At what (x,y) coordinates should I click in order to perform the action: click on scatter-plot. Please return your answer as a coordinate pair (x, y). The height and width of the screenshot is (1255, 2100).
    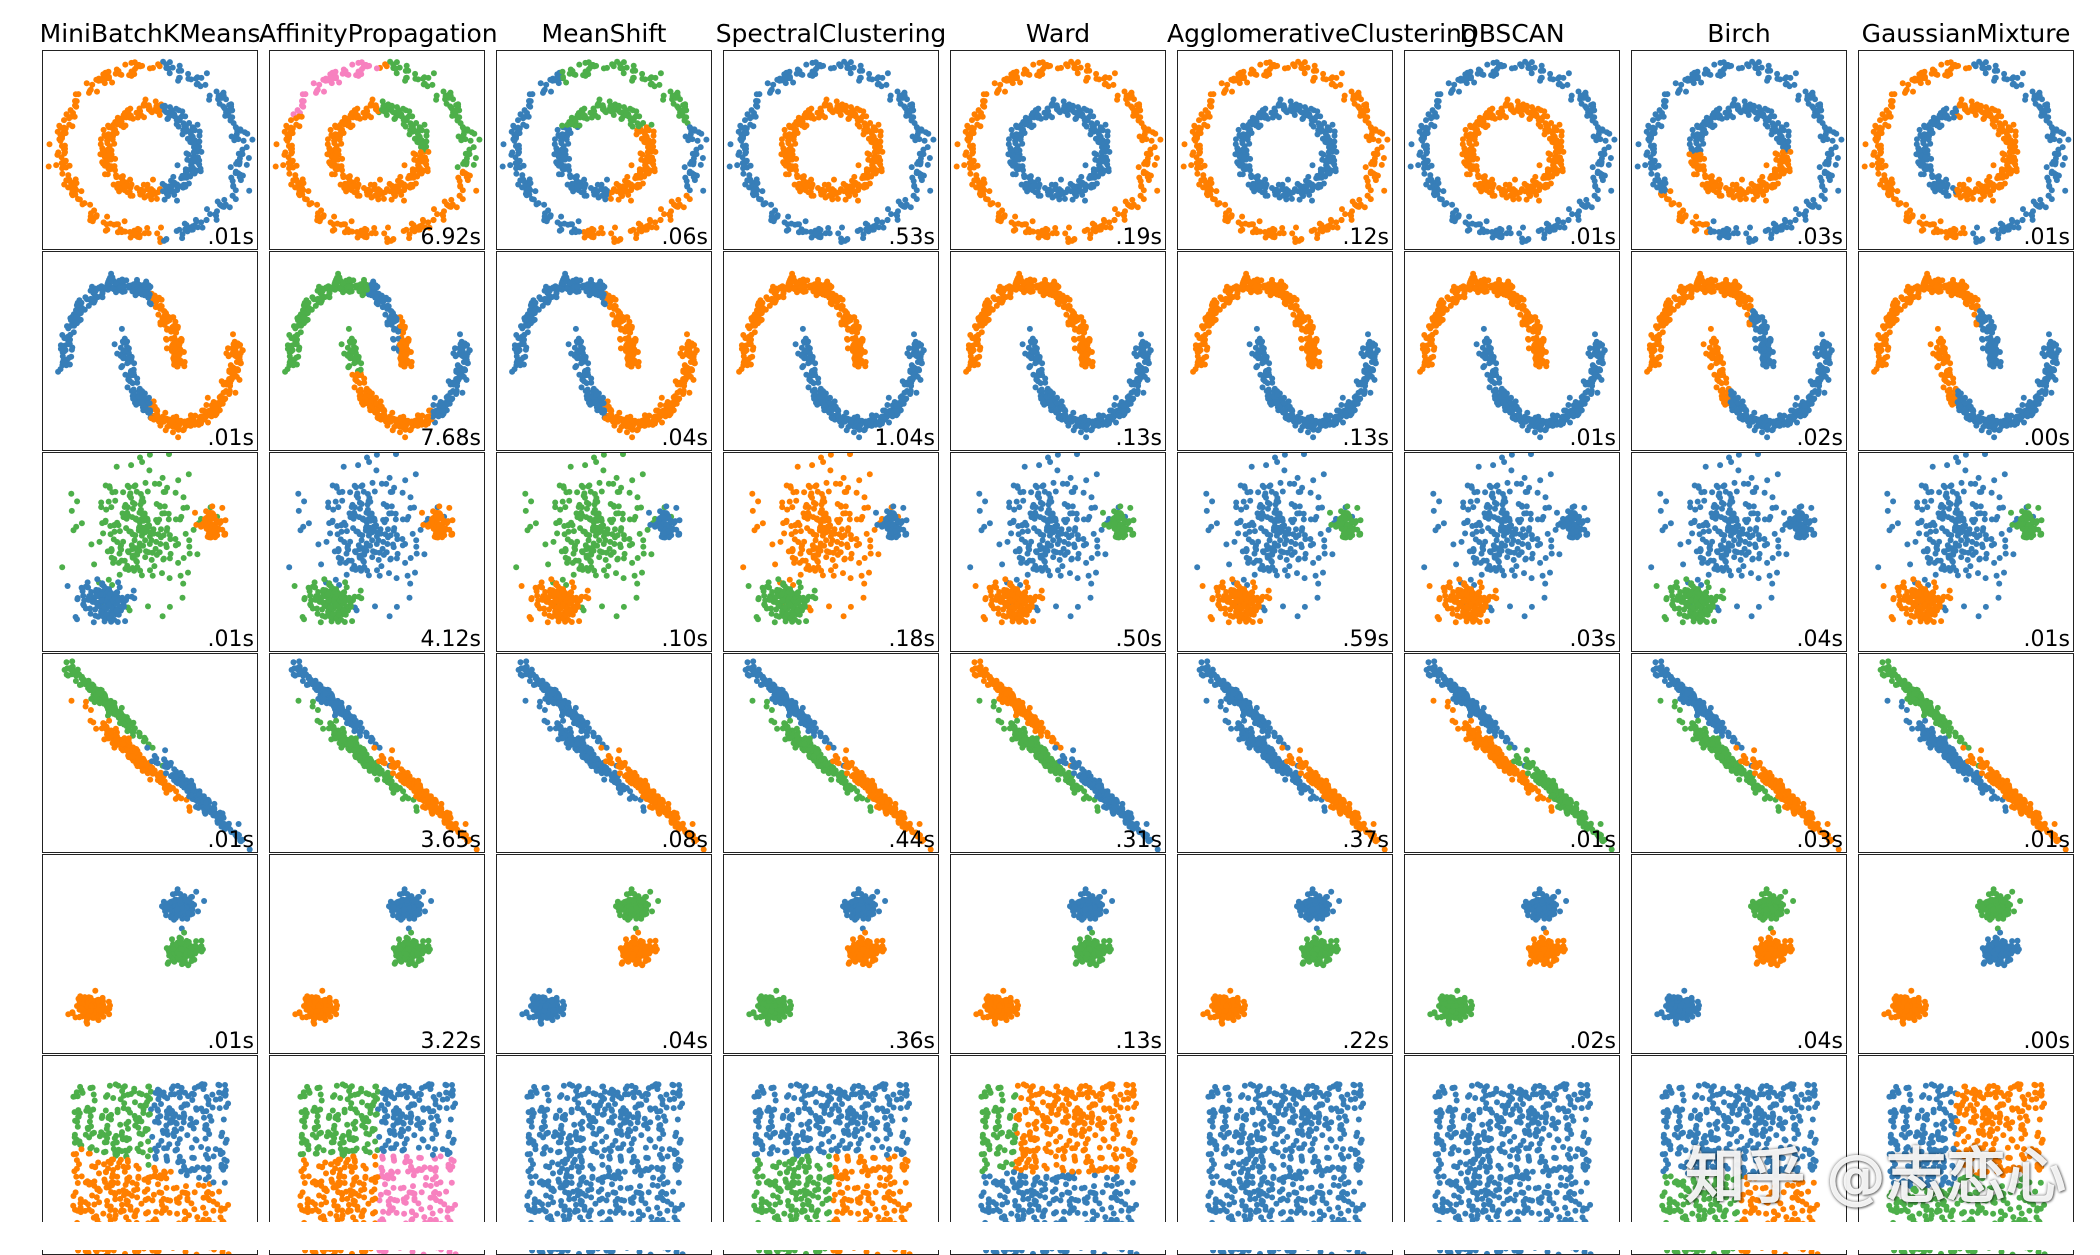
    Looking at the image, I should click on (377, 151).